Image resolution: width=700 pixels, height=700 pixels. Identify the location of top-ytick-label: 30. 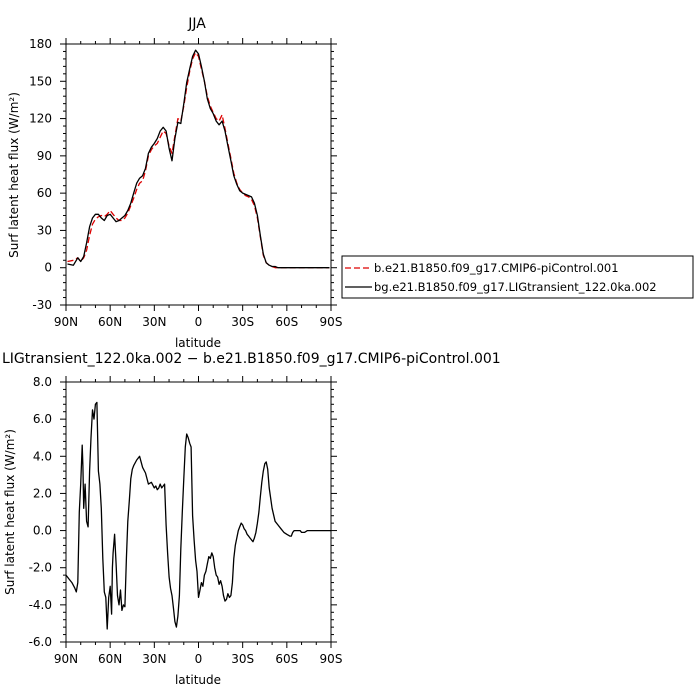
(44, 230).